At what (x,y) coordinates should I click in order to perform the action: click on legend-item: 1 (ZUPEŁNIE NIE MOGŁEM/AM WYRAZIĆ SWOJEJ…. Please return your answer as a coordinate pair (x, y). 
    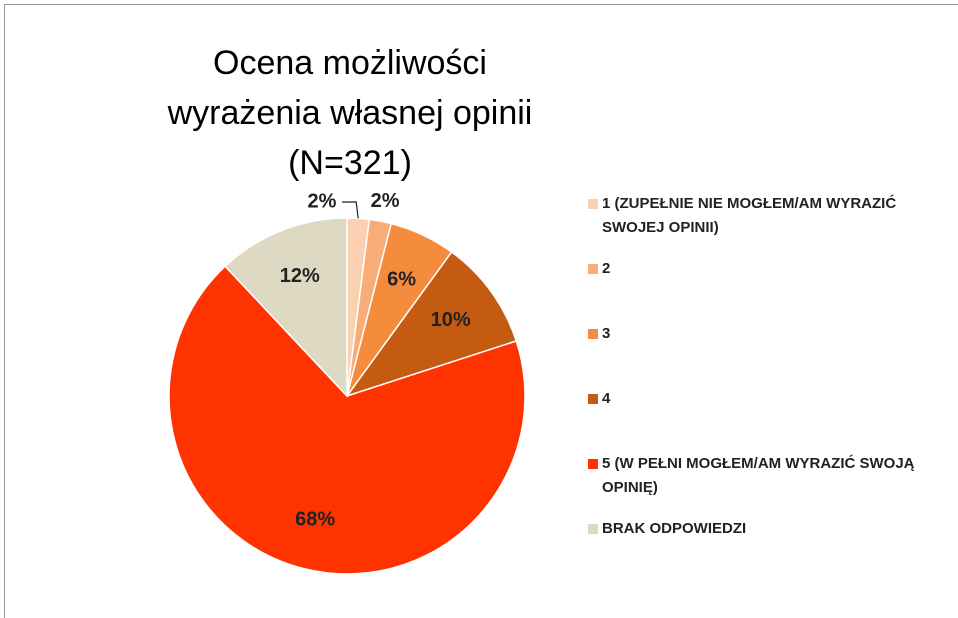
    Looking at the image, I should click on (765, 216).